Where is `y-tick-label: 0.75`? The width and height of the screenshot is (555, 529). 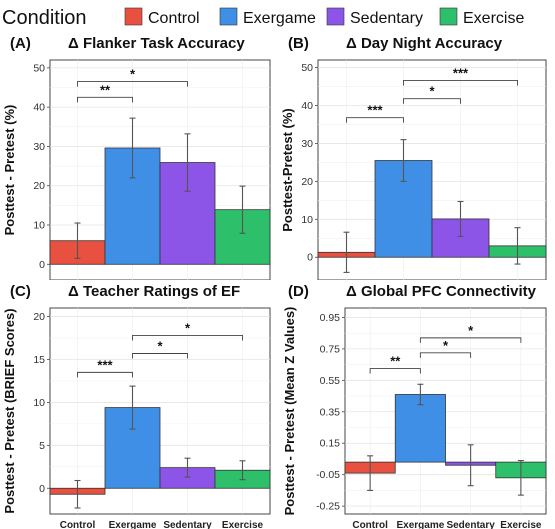 y-tick-label: 0.75 is located at coordinates (330, 349).